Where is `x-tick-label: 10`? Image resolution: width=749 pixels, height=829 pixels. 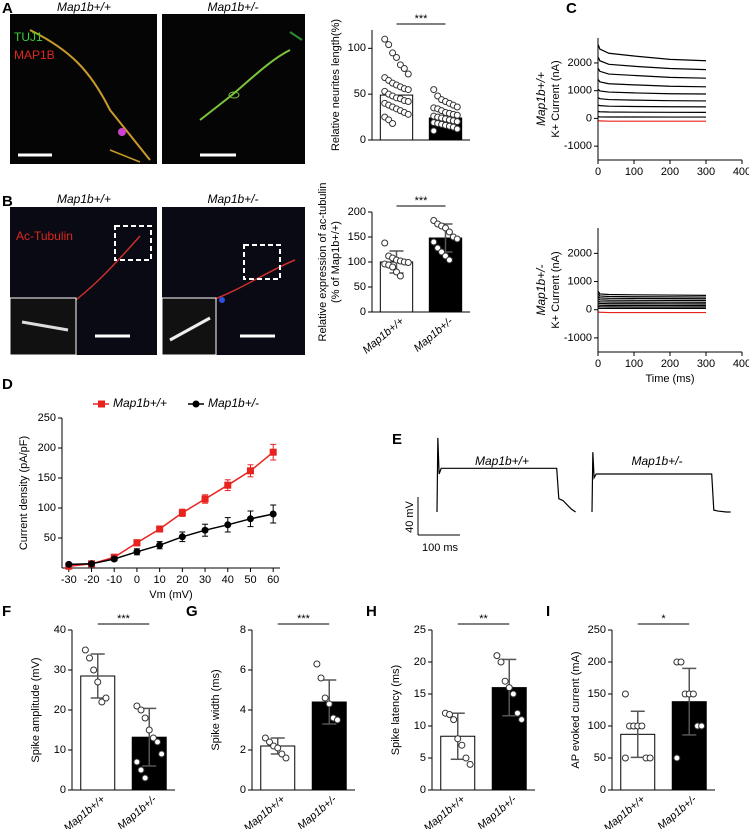
x-tick-label: 10 is located at coordinates (160, 580).